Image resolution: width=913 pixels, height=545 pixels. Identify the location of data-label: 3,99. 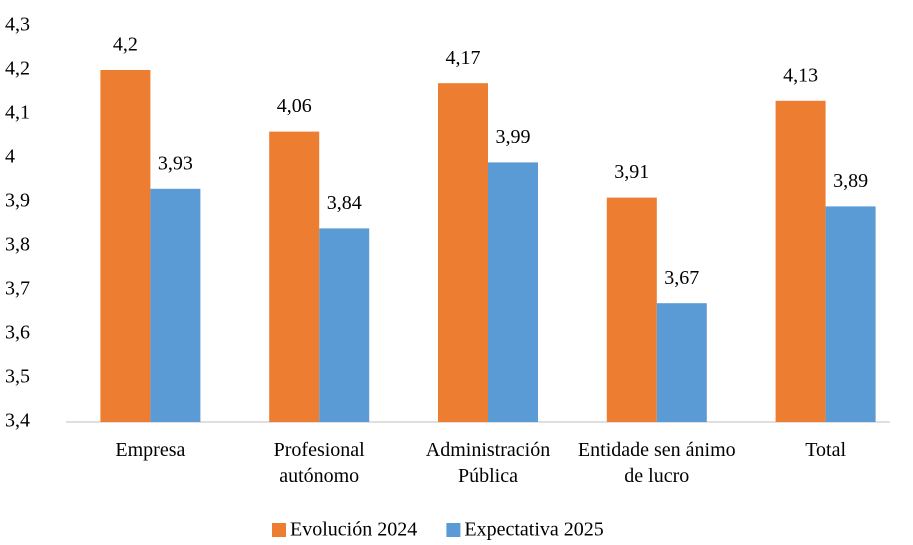
(513, 137).